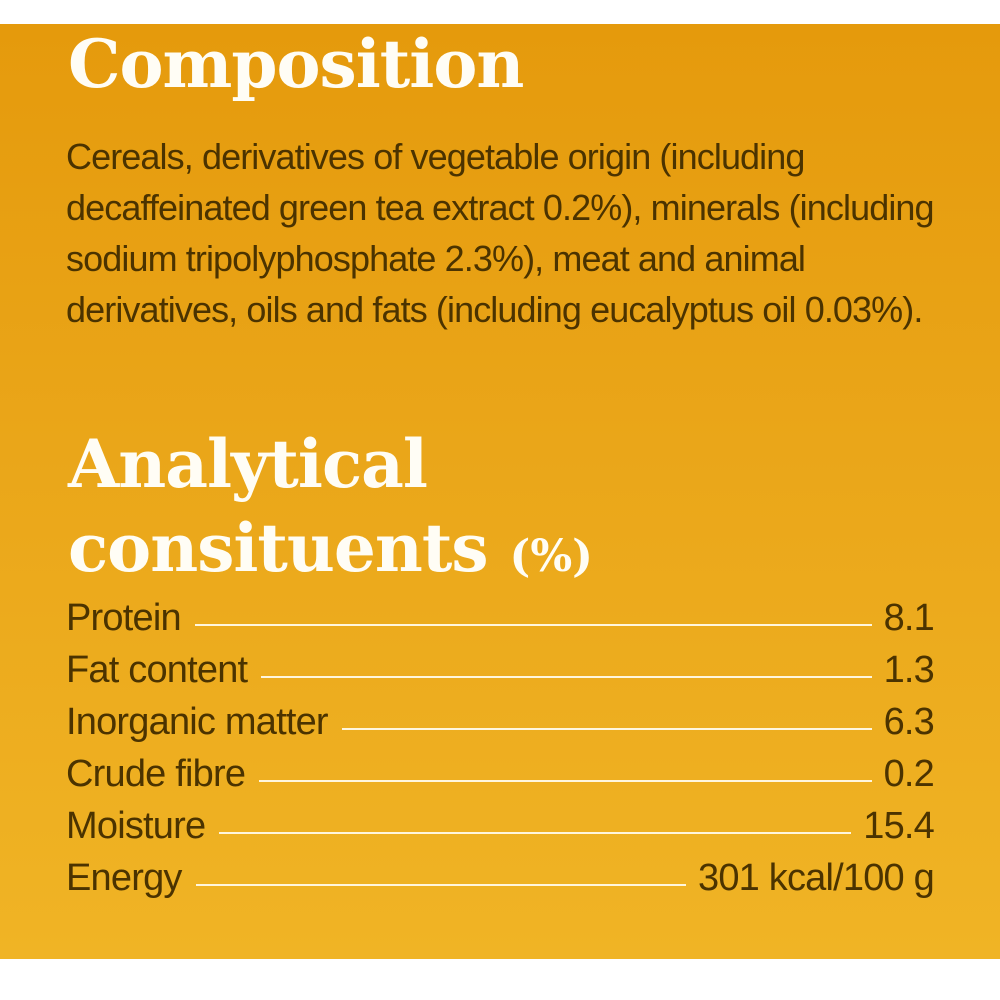  What do you see at coordinates (500, 618) in the screenshot?
I see `table-row-protein: Protein 8.1` at bounding box center [500, 618].